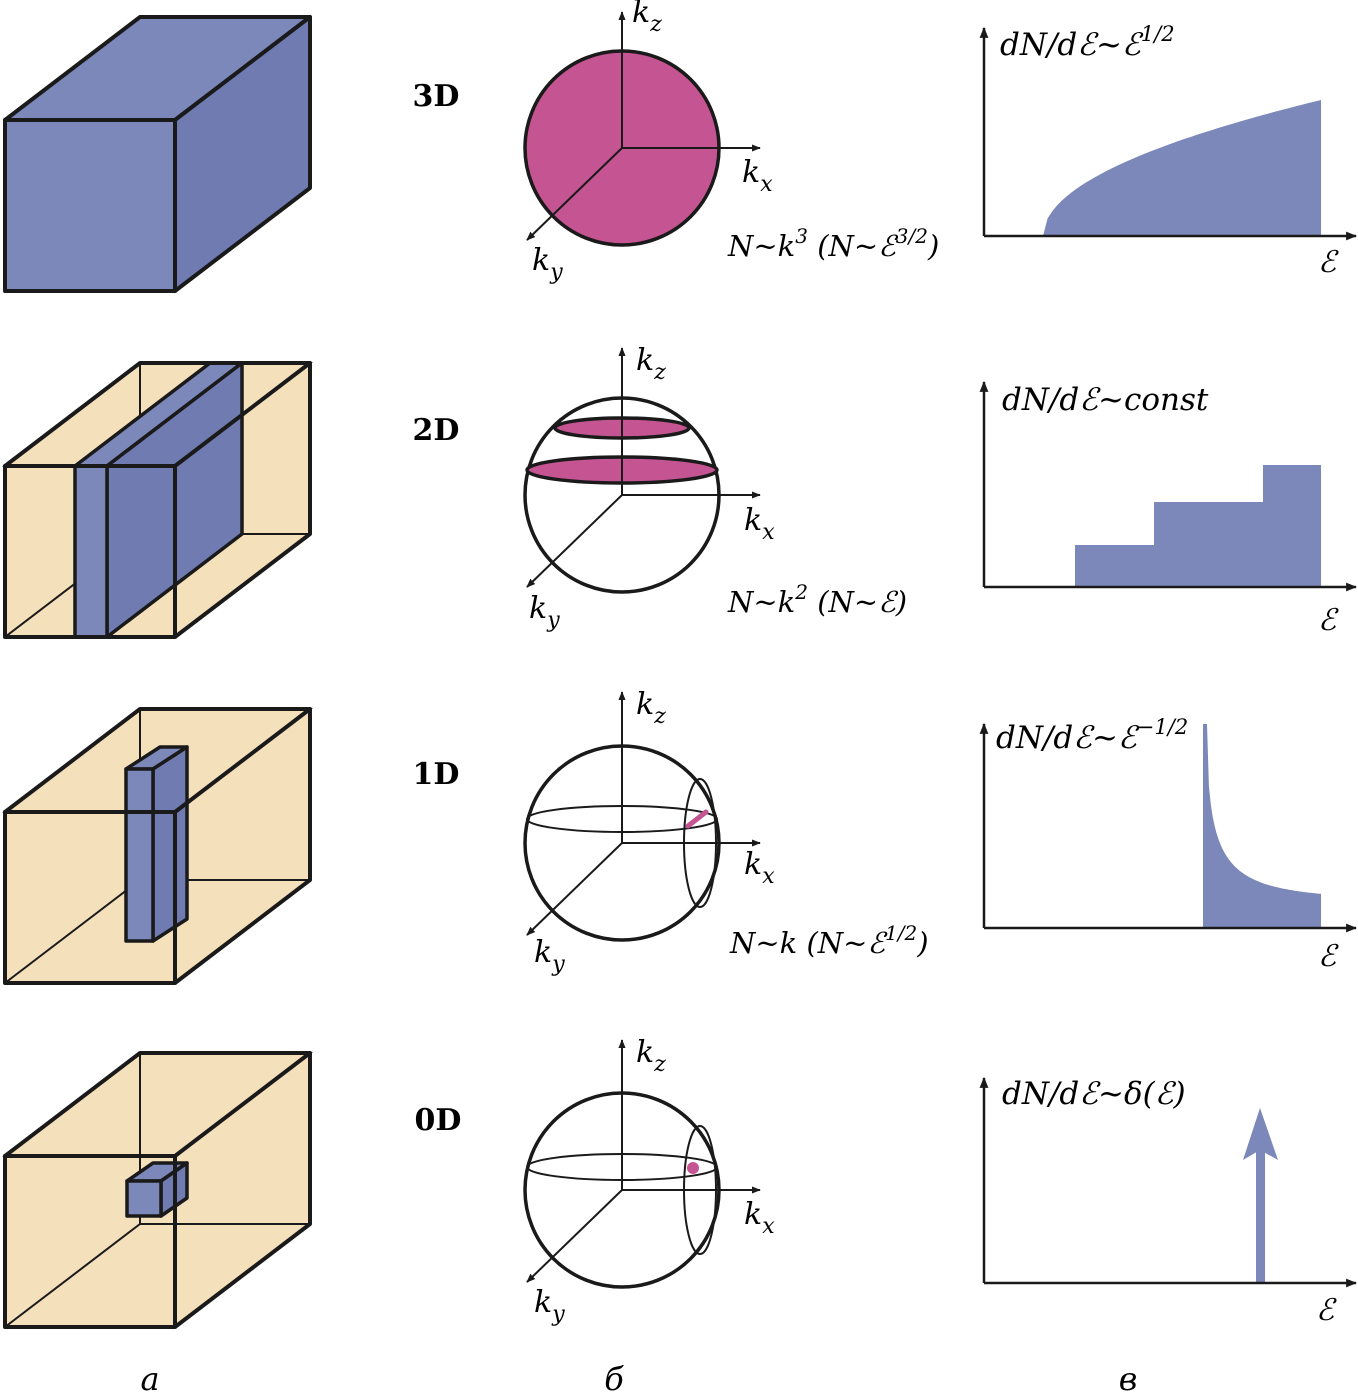  I want to click on dos-plot-3d, so click(1168, 133).